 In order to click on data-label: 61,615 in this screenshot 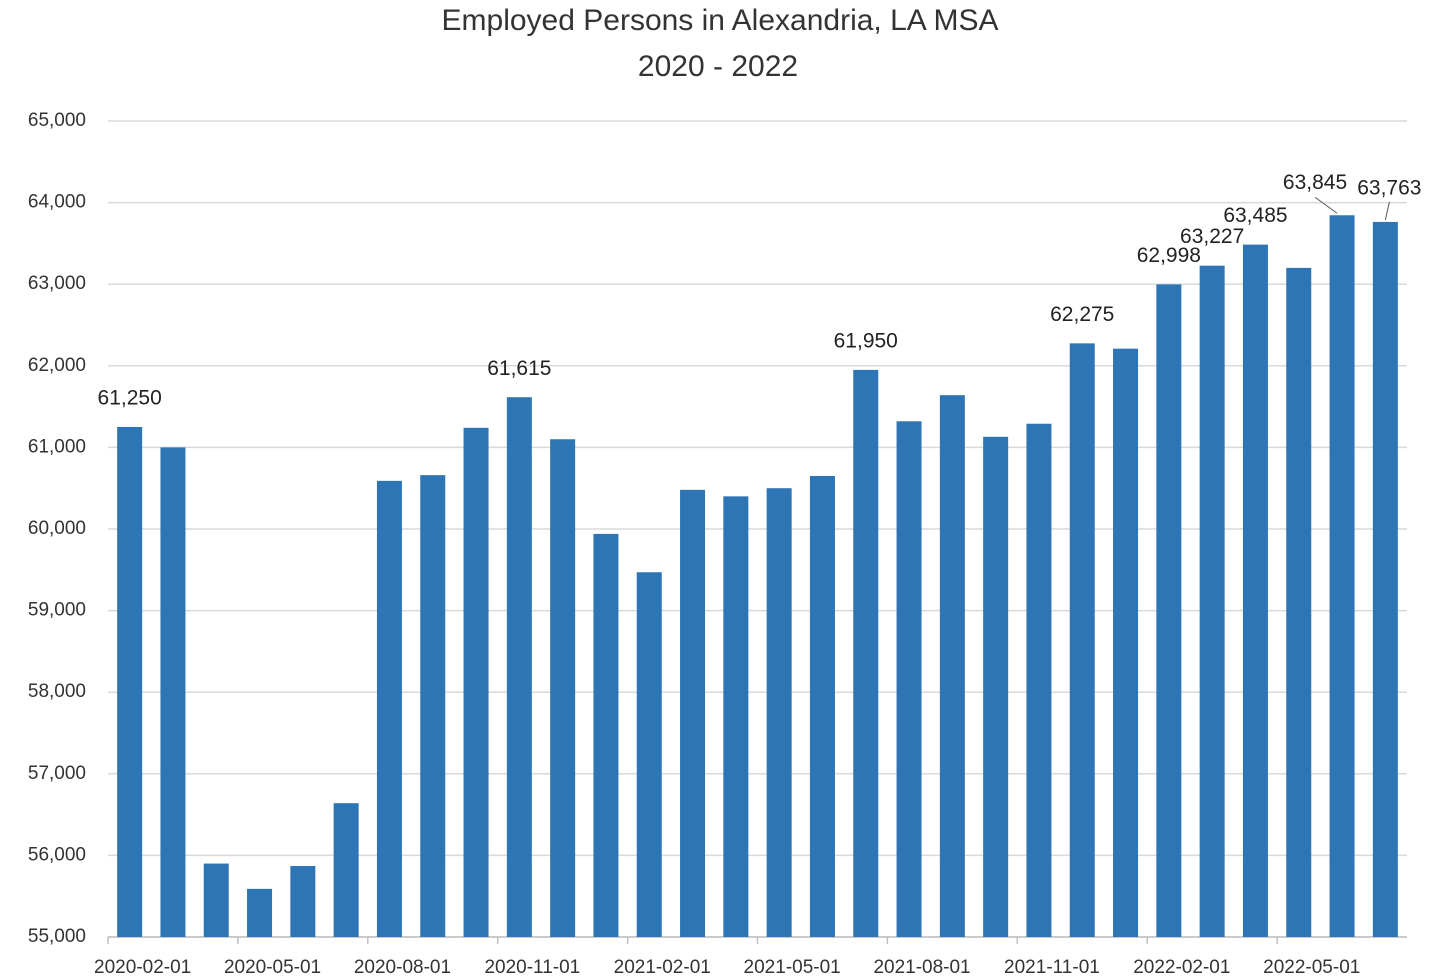, I will do `click(519, 368)`.